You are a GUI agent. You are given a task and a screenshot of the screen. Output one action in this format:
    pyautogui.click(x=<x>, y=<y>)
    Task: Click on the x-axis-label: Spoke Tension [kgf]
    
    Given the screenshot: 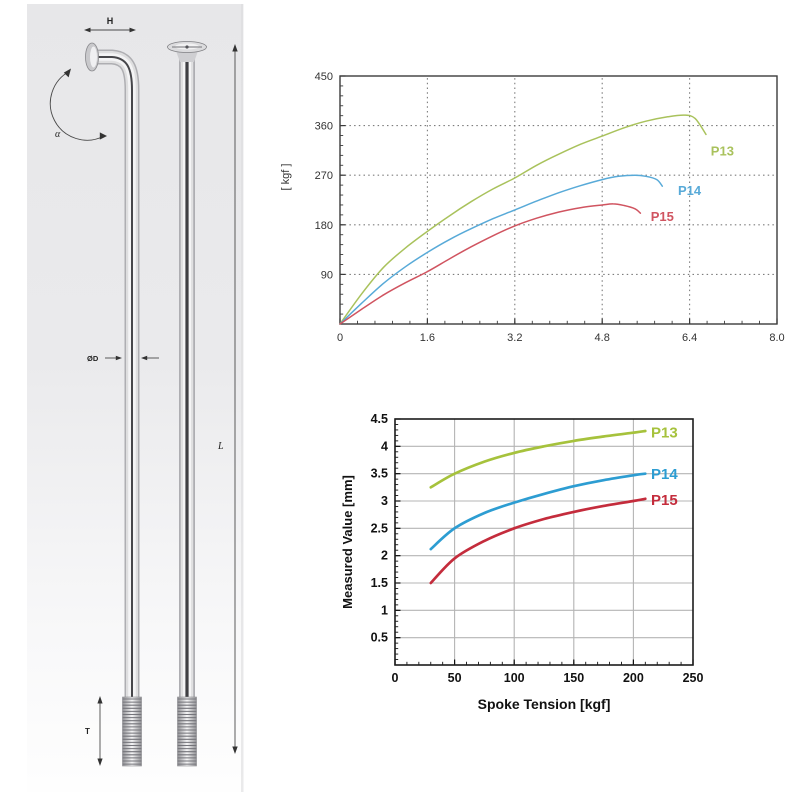 What is the action you would take?
    pyautogui.click(x=544, y=704)
    